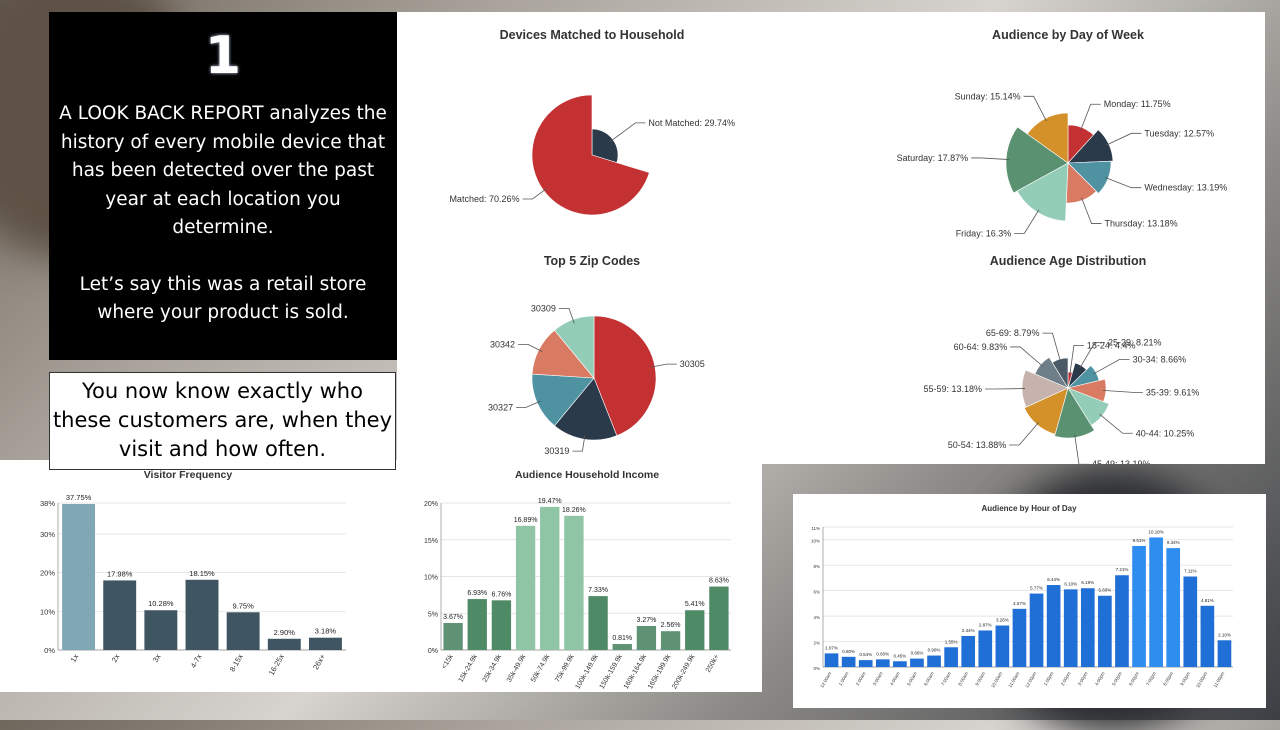 The width and height of the screenshot is (1280, 730). What do you see at coordinates (196, 660) in the screenshot?
I see `freq-xtick: 4-7x` at bounding box center [196, 660].